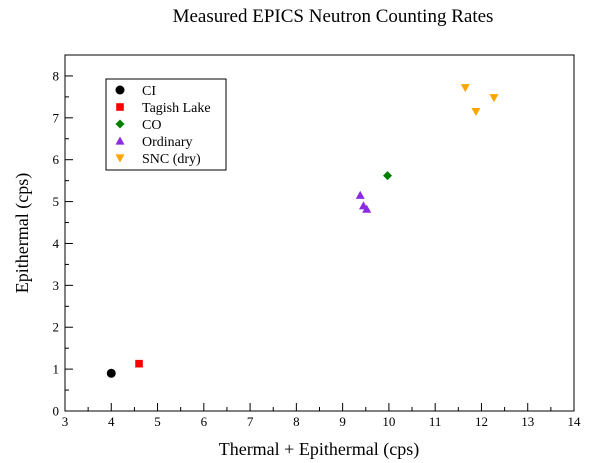  Describe the element at coordinates (56, 159) in the screenshot. I see `y-tick-label: 6` at that location.